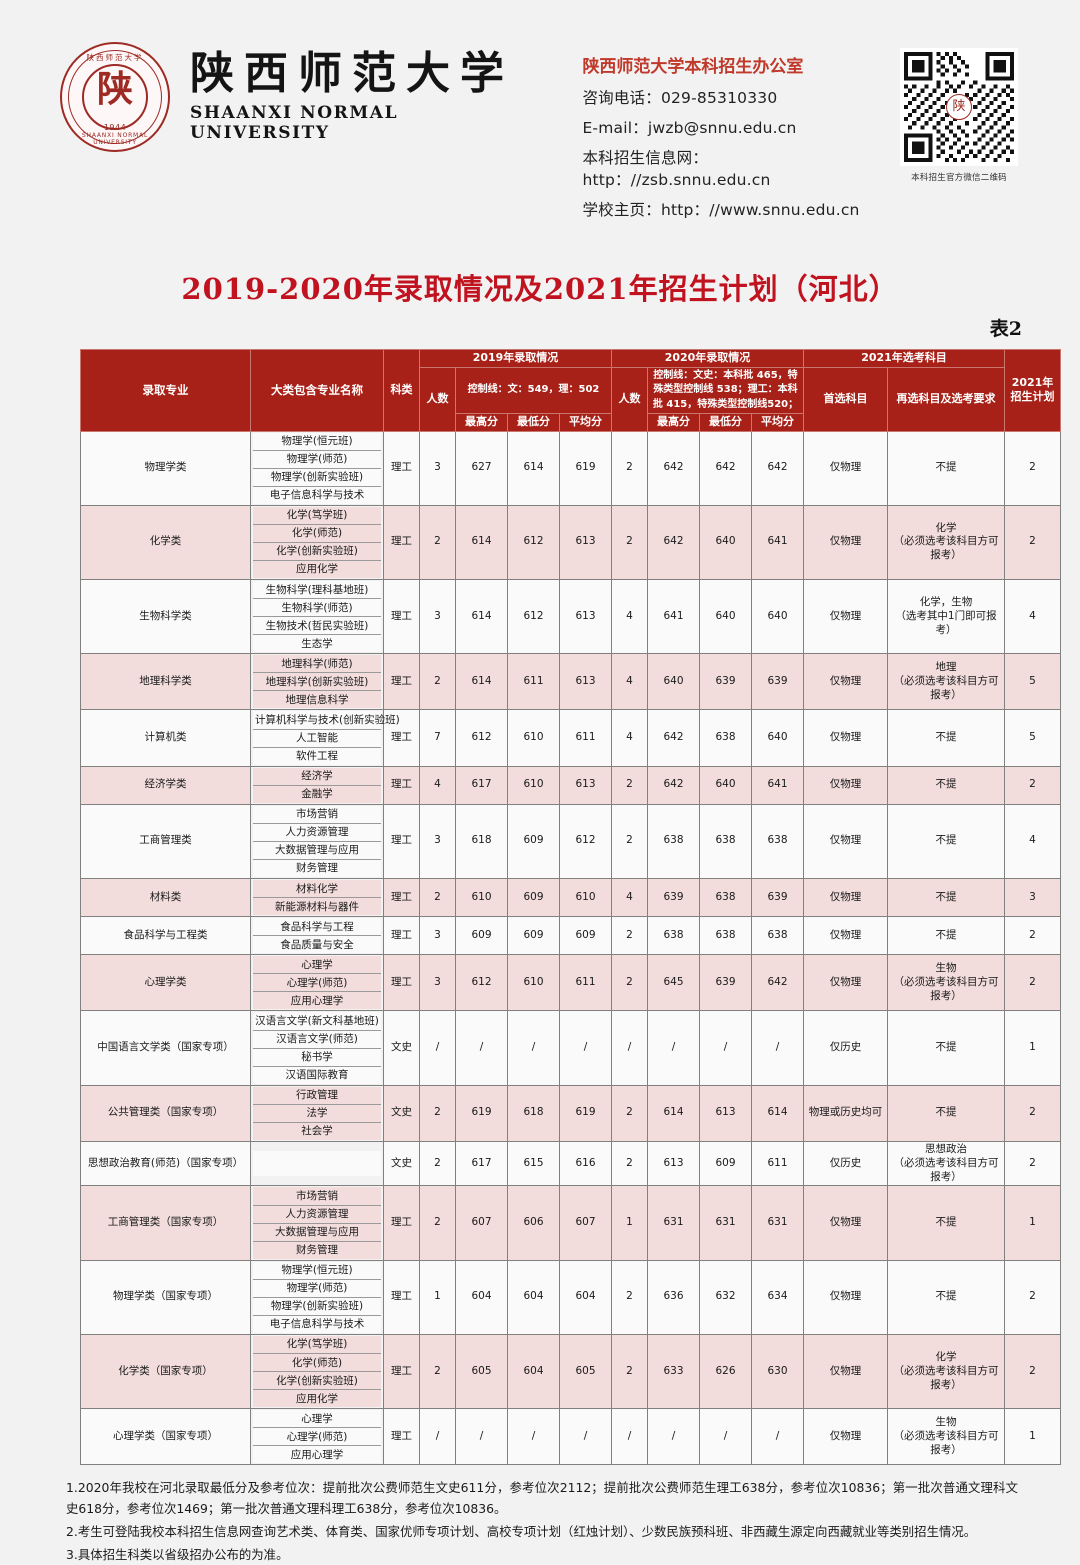  What do you see at coordinates (317, 1306) in the screenshot?
I see `sub-major-item: 物理学(创新实验班)` at bounding box center [317, 1306].